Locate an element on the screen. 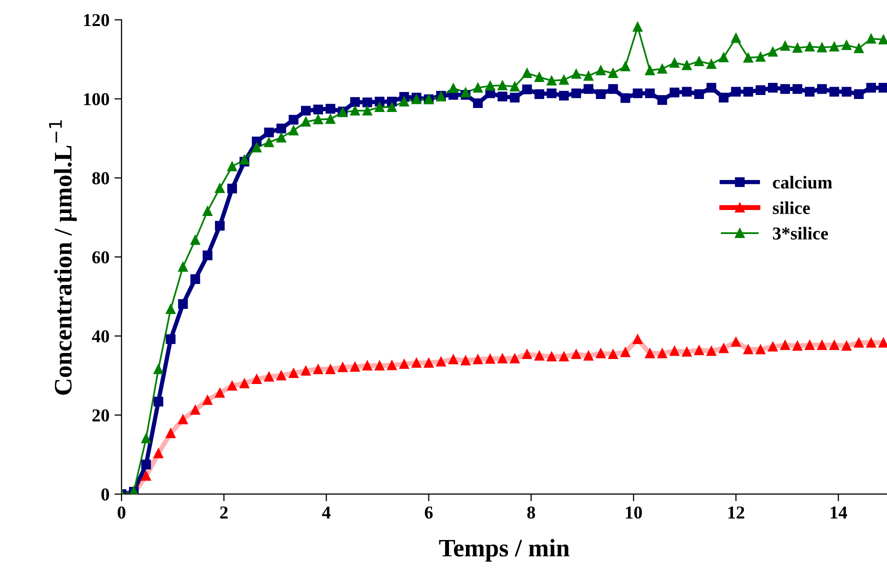 The height and width of the screenshot is (582, 887). y-tick-label: 60 is located at coordinates (101, 257).